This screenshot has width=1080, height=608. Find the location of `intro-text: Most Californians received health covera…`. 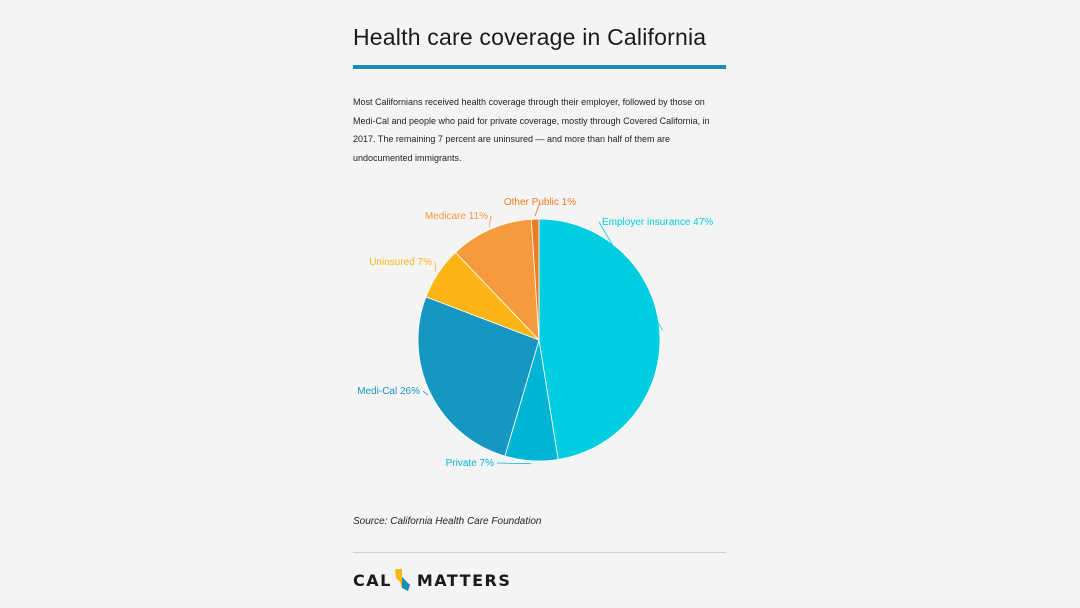

intro-text: Most Californians received health covera… is located at coordinates (531, 130).